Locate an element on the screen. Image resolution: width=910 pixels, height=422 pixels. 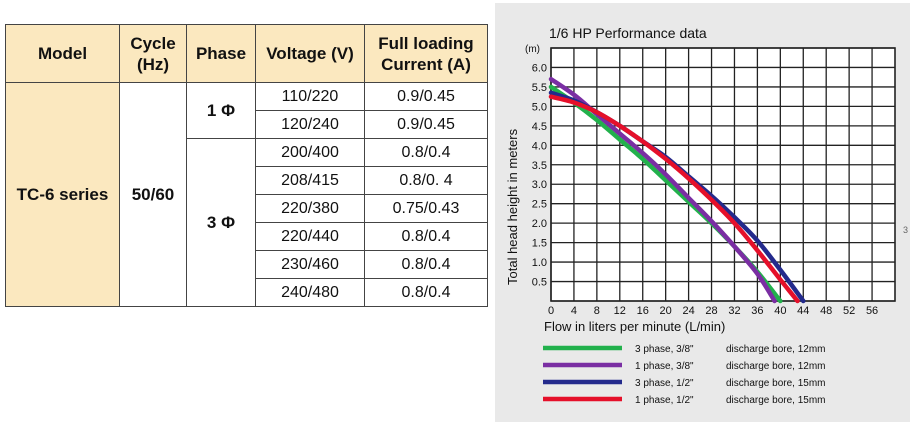
chart-title: 1/6 HP Performance data is located at coordinates (628, 33).